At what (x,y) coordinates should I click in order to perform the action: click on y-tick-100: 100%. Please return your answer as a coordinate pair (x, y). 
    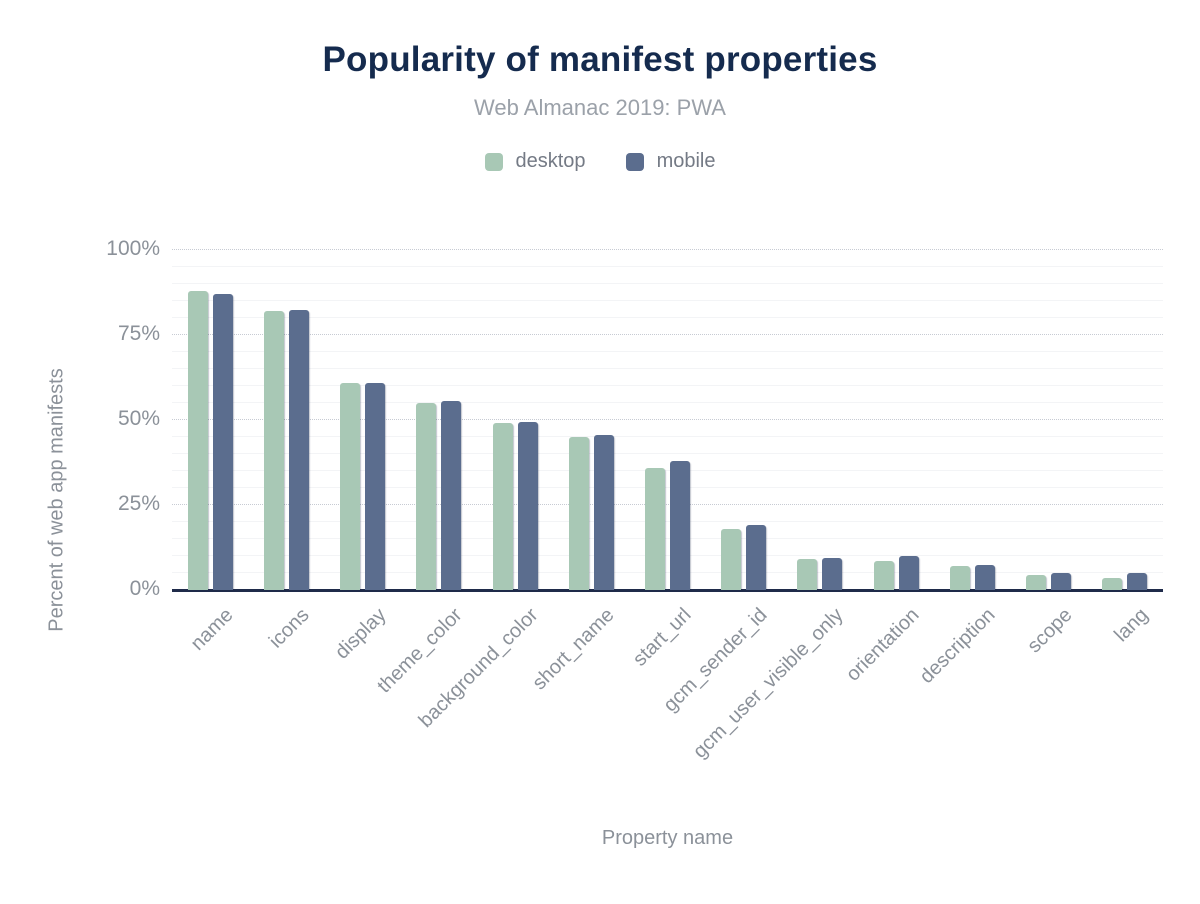
    Looking at the image, I should click on (133, 248).